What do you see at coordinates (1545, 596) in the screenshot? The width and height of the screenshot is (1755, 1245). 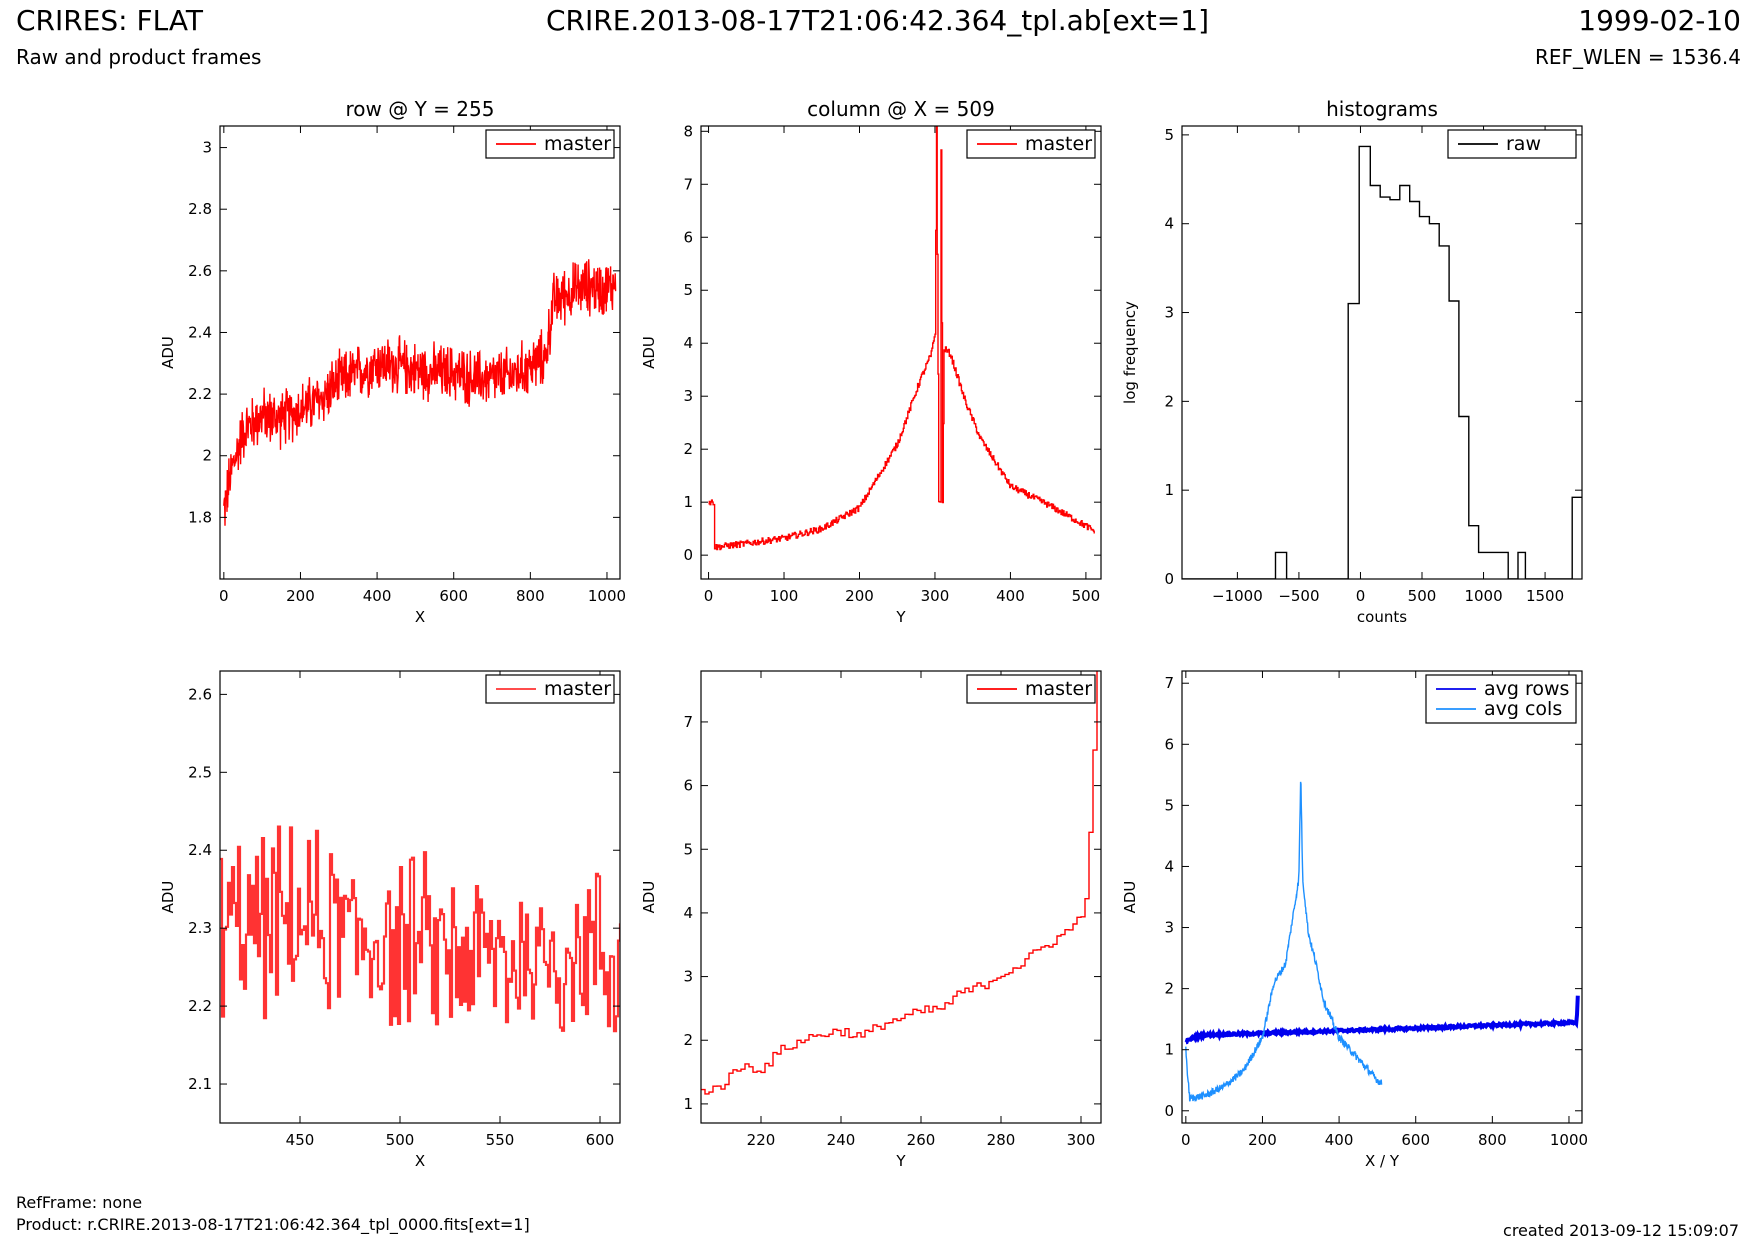 I see `x-tick-label: 1500` at bounding box center [1545, 596].